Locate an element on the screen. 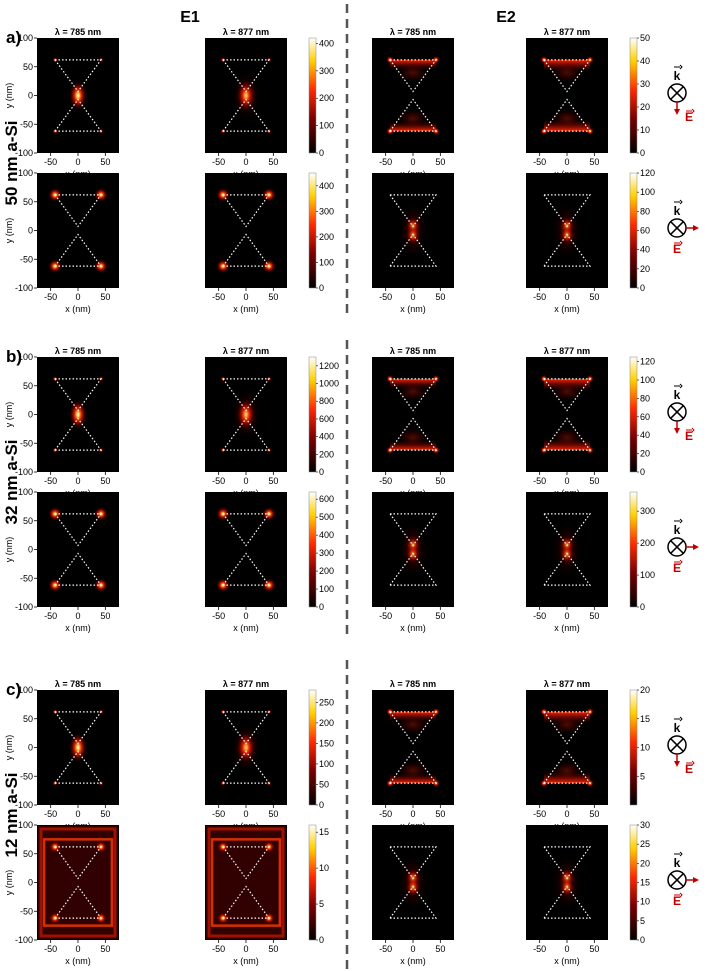 This screenshot has height=971, width=709. field-map: -50 0 50 x (nm) 100 50 0 -50 -100 y (nm) is located at coordinates (61, 893).